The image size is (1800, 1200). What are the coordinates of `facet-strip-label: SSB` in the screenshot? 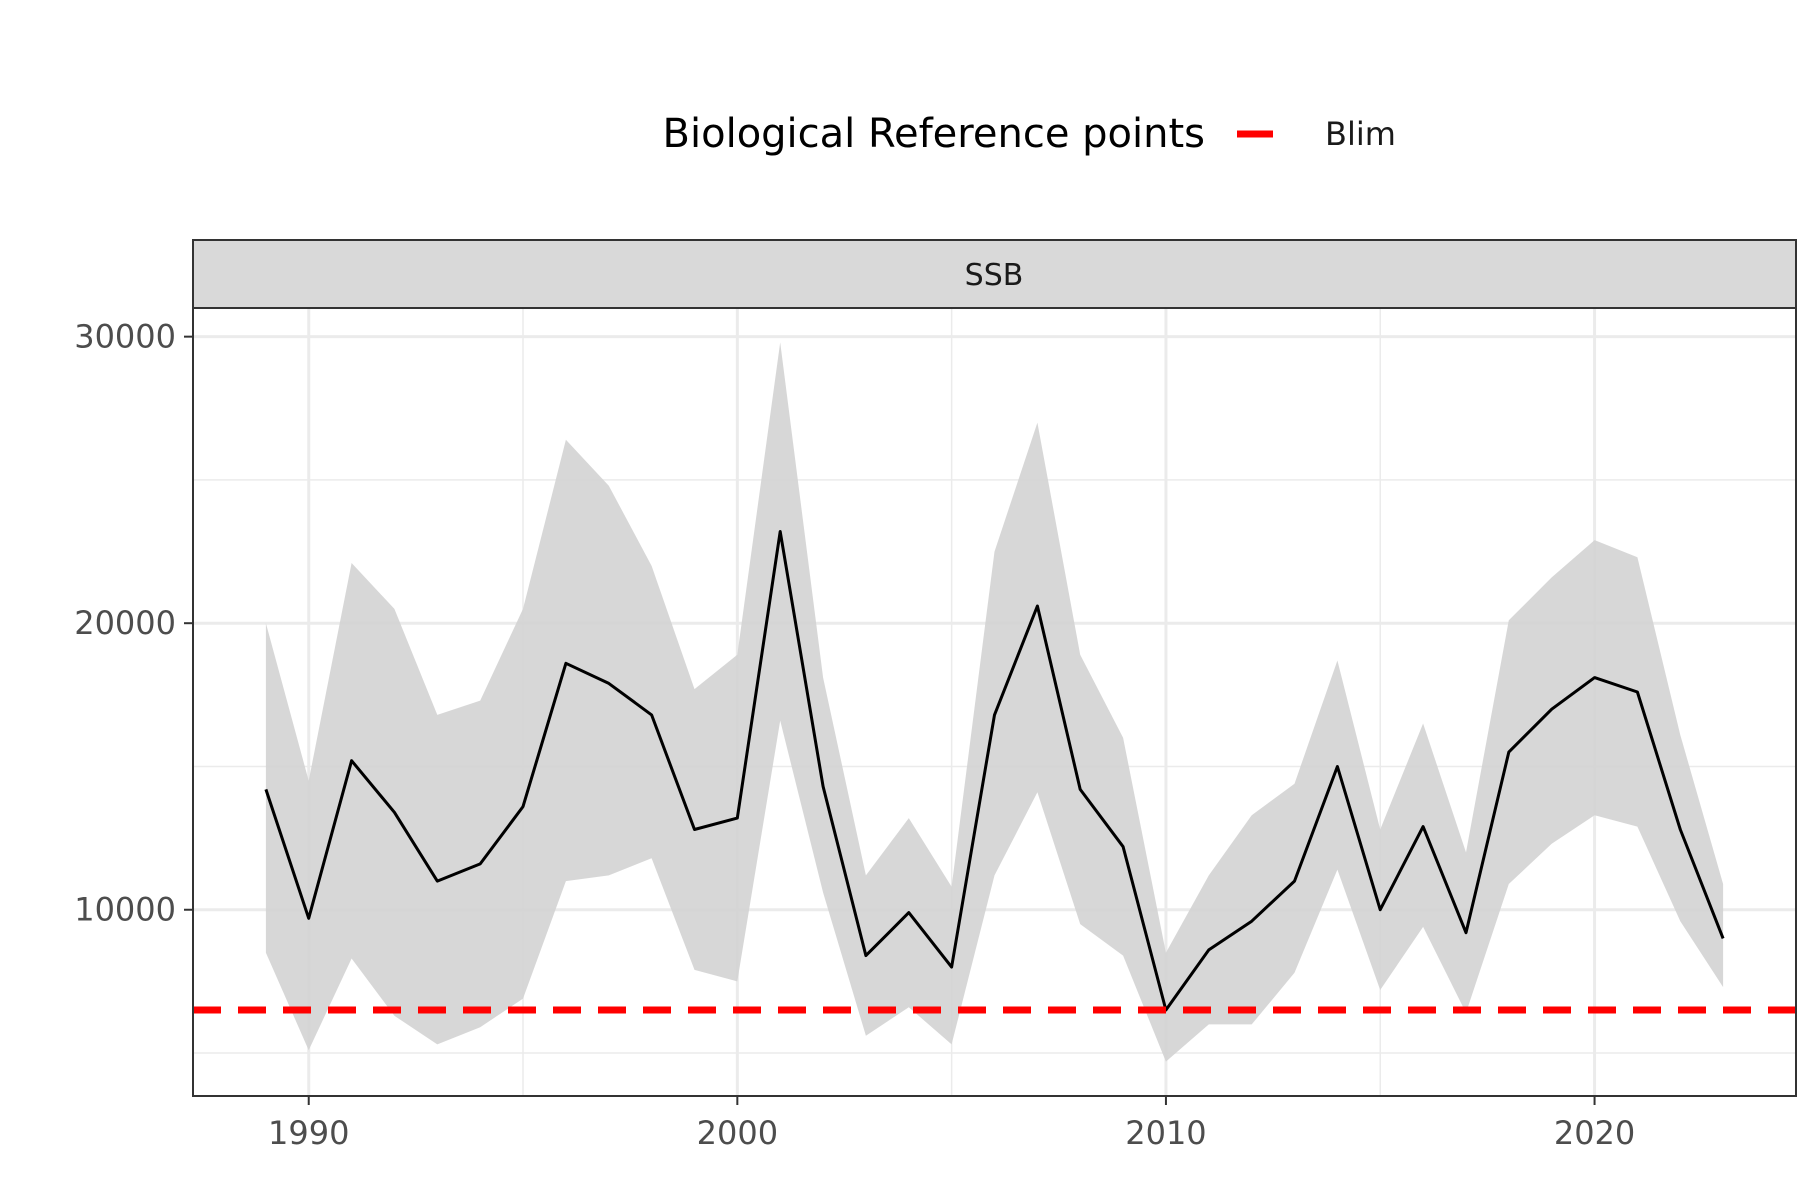 It's located at (994, 275).